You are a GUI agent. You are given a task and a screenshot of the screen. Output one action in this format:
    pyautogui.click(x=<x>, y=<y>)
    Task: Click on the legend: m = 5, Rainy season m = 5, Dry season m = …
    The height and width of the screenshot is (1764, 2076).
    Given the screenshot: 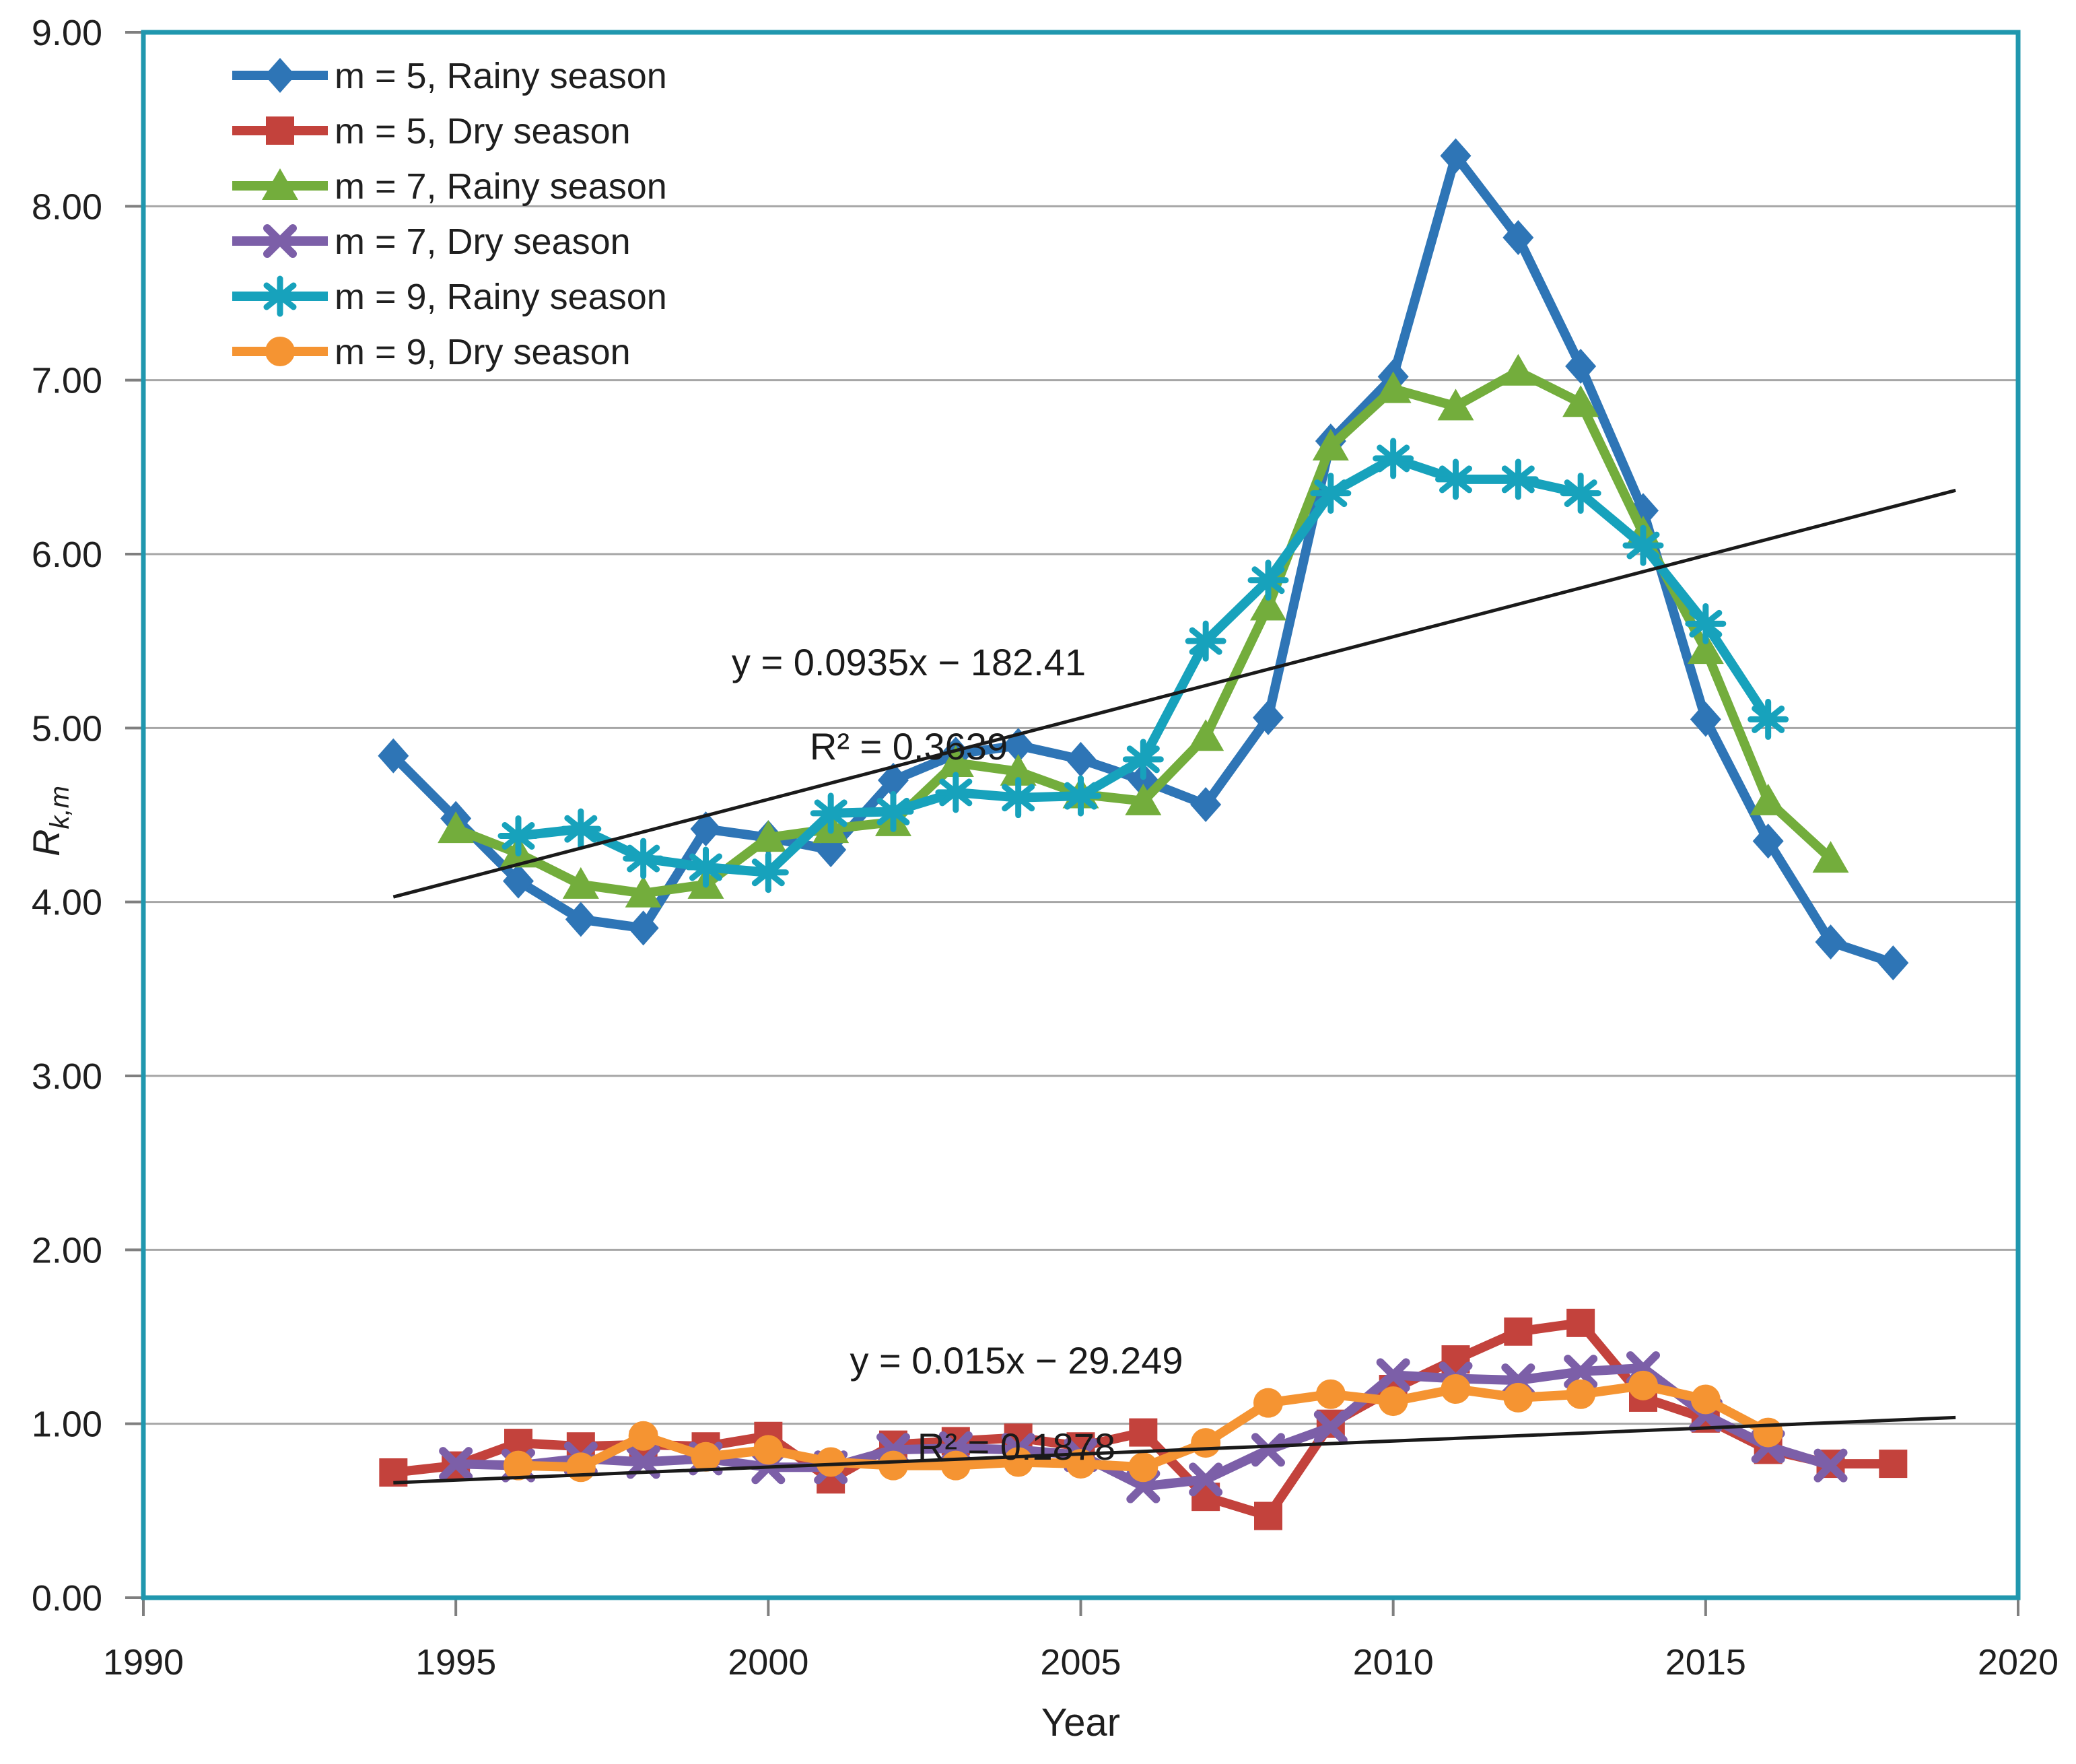 What is the action you would take?
    pyautogui.click(x=449, y=214)
    